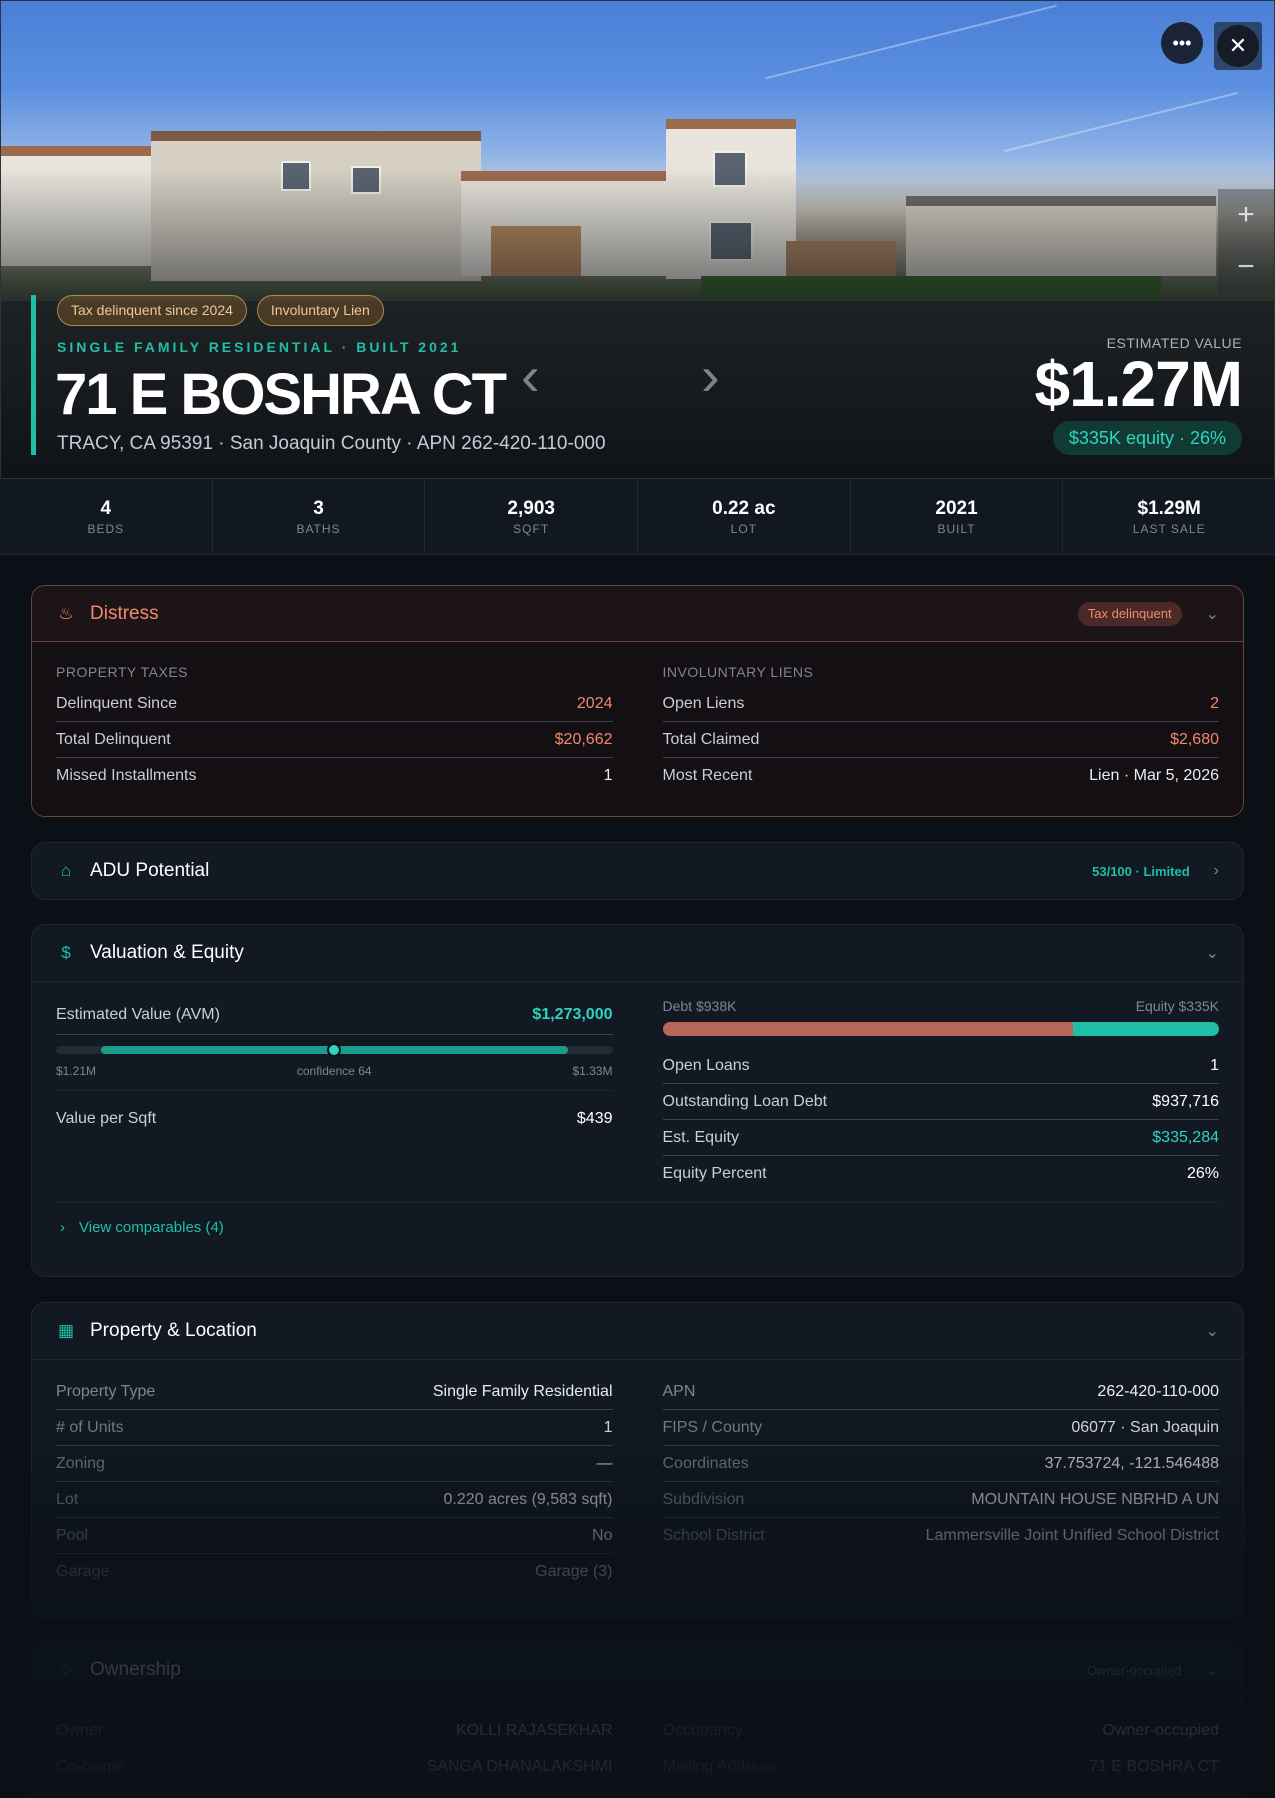  Describe the element at coordinates (334, 1016) in the screenshot. I see `avm-row: Estimated Value (AVM) $1,273,000` at that location.